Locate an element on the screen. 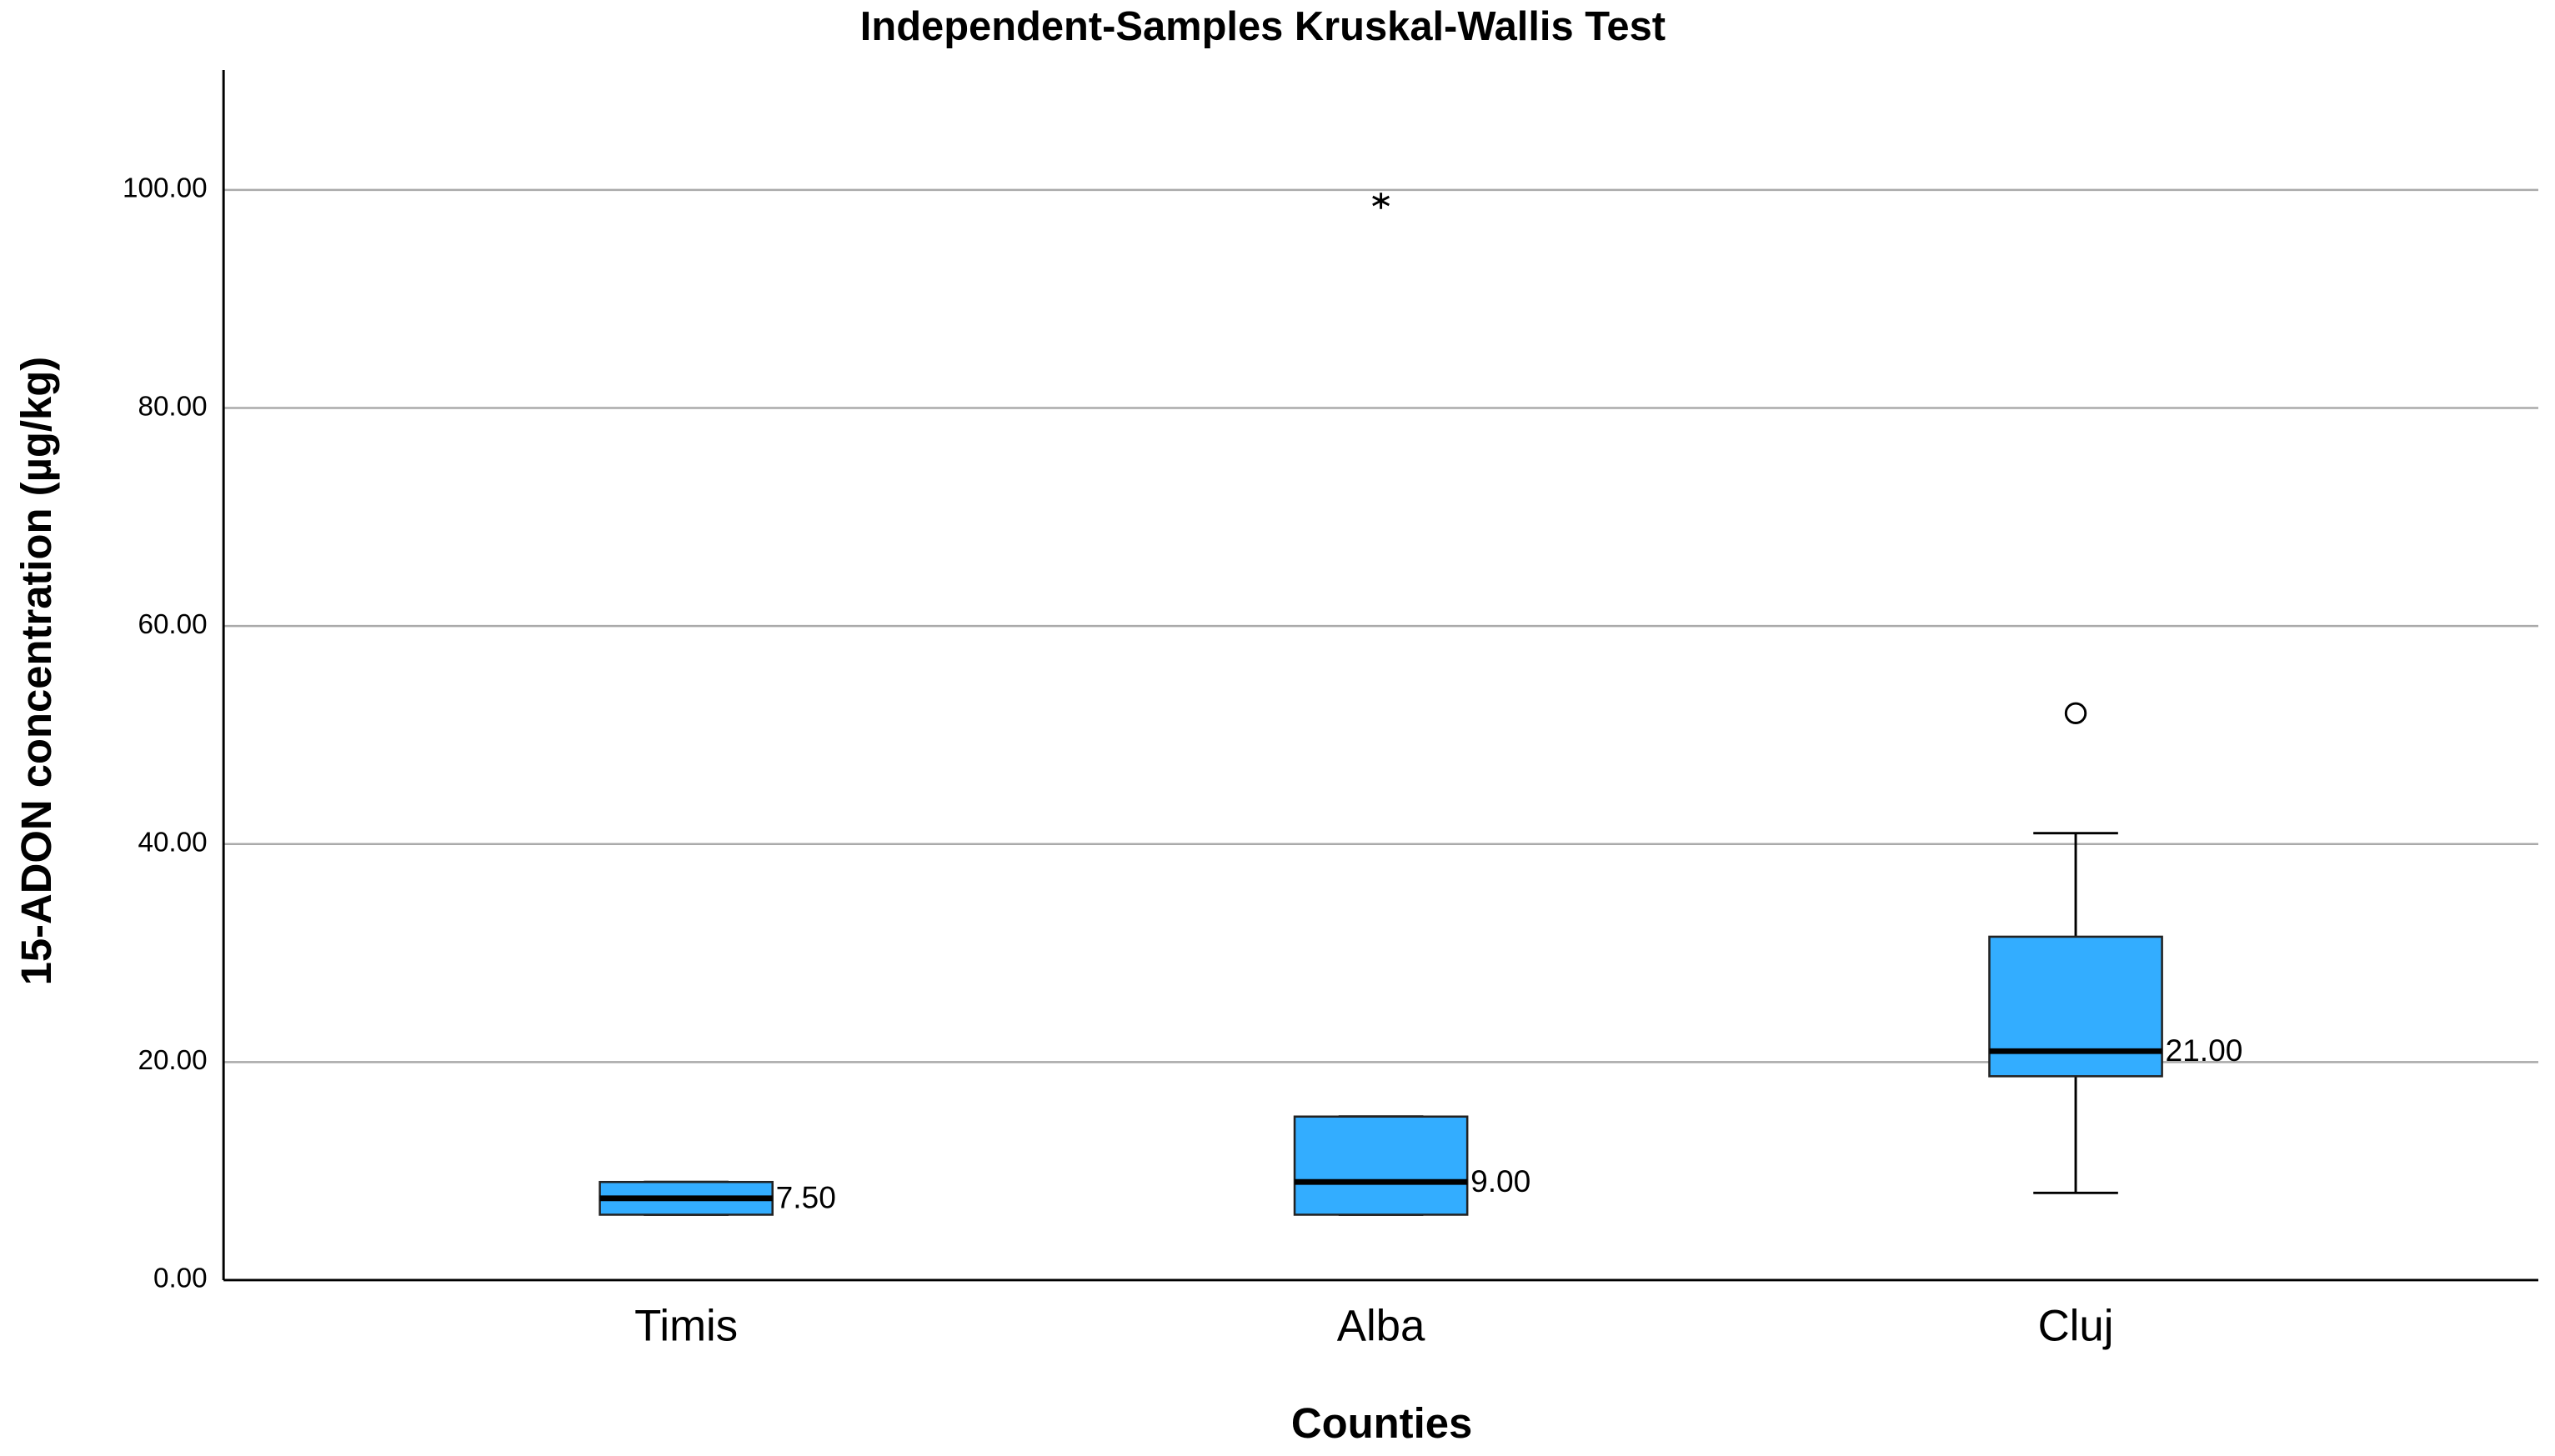 The image size is (2555, 1456). x-tick-label: Cluj is located at coordinates (2076, 1326).